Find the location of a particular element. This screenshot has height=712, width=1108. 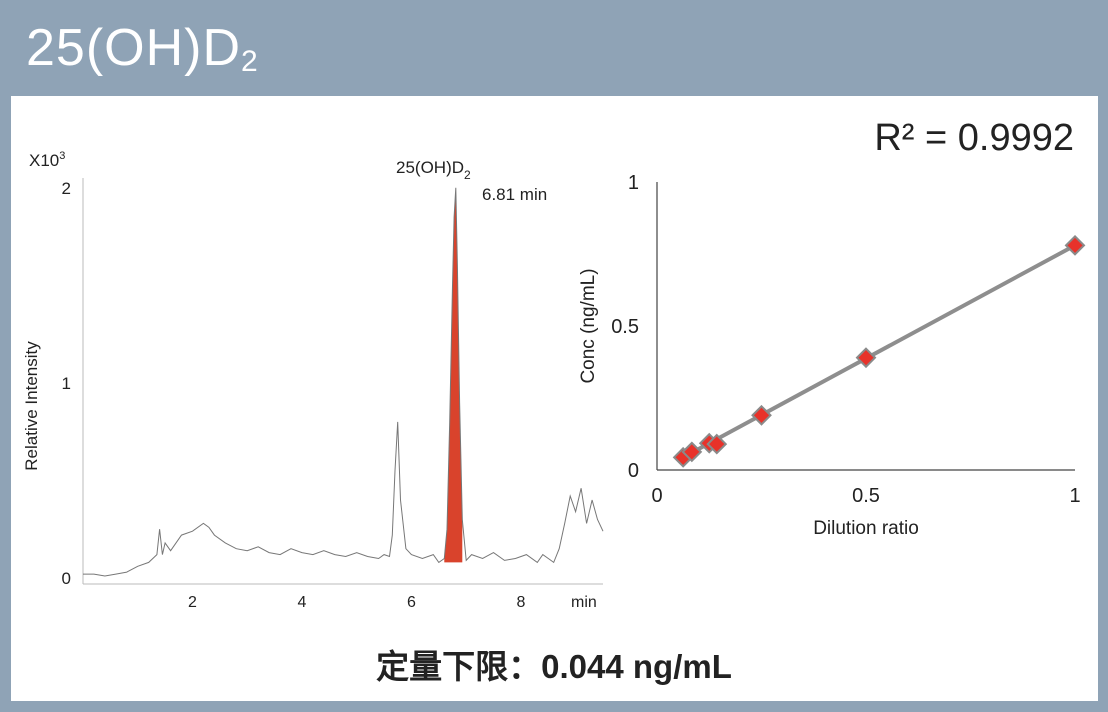

x-unit-label: min is located at coordinates (584, 602).